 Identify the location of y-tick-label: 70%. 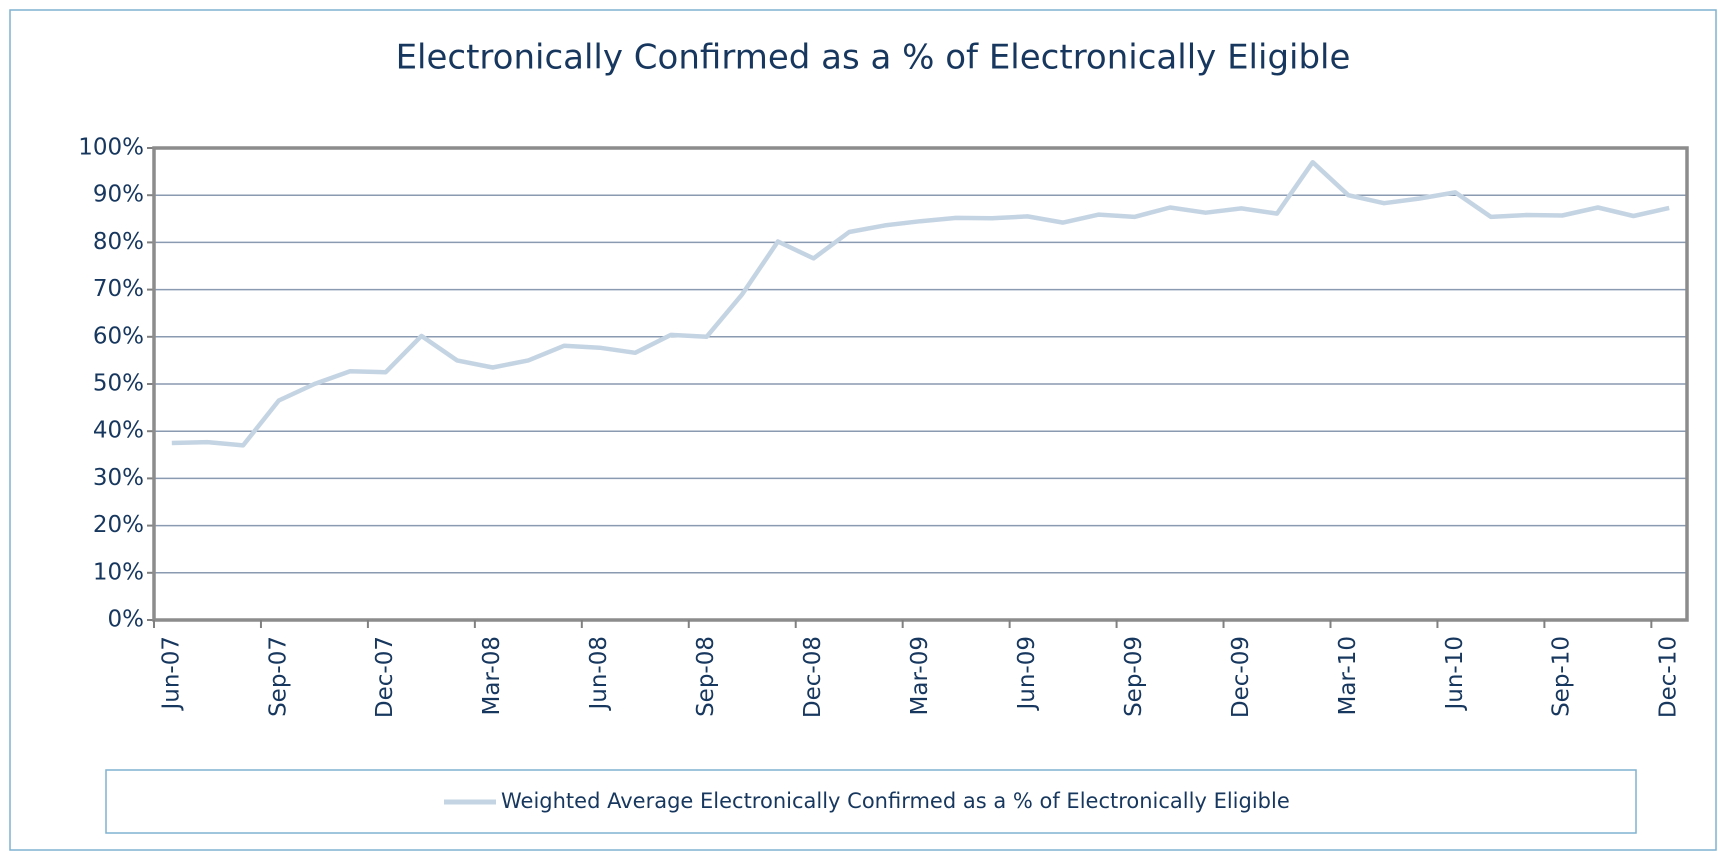
(118, 289).